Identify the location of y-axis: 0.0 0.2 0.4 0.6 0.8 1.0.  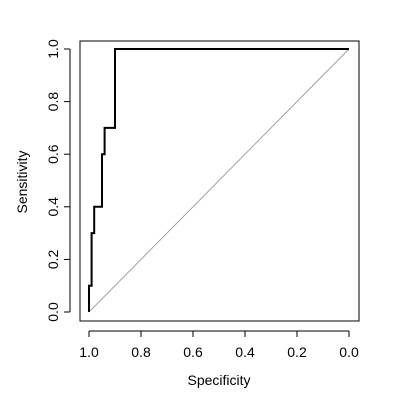
(58, 180).